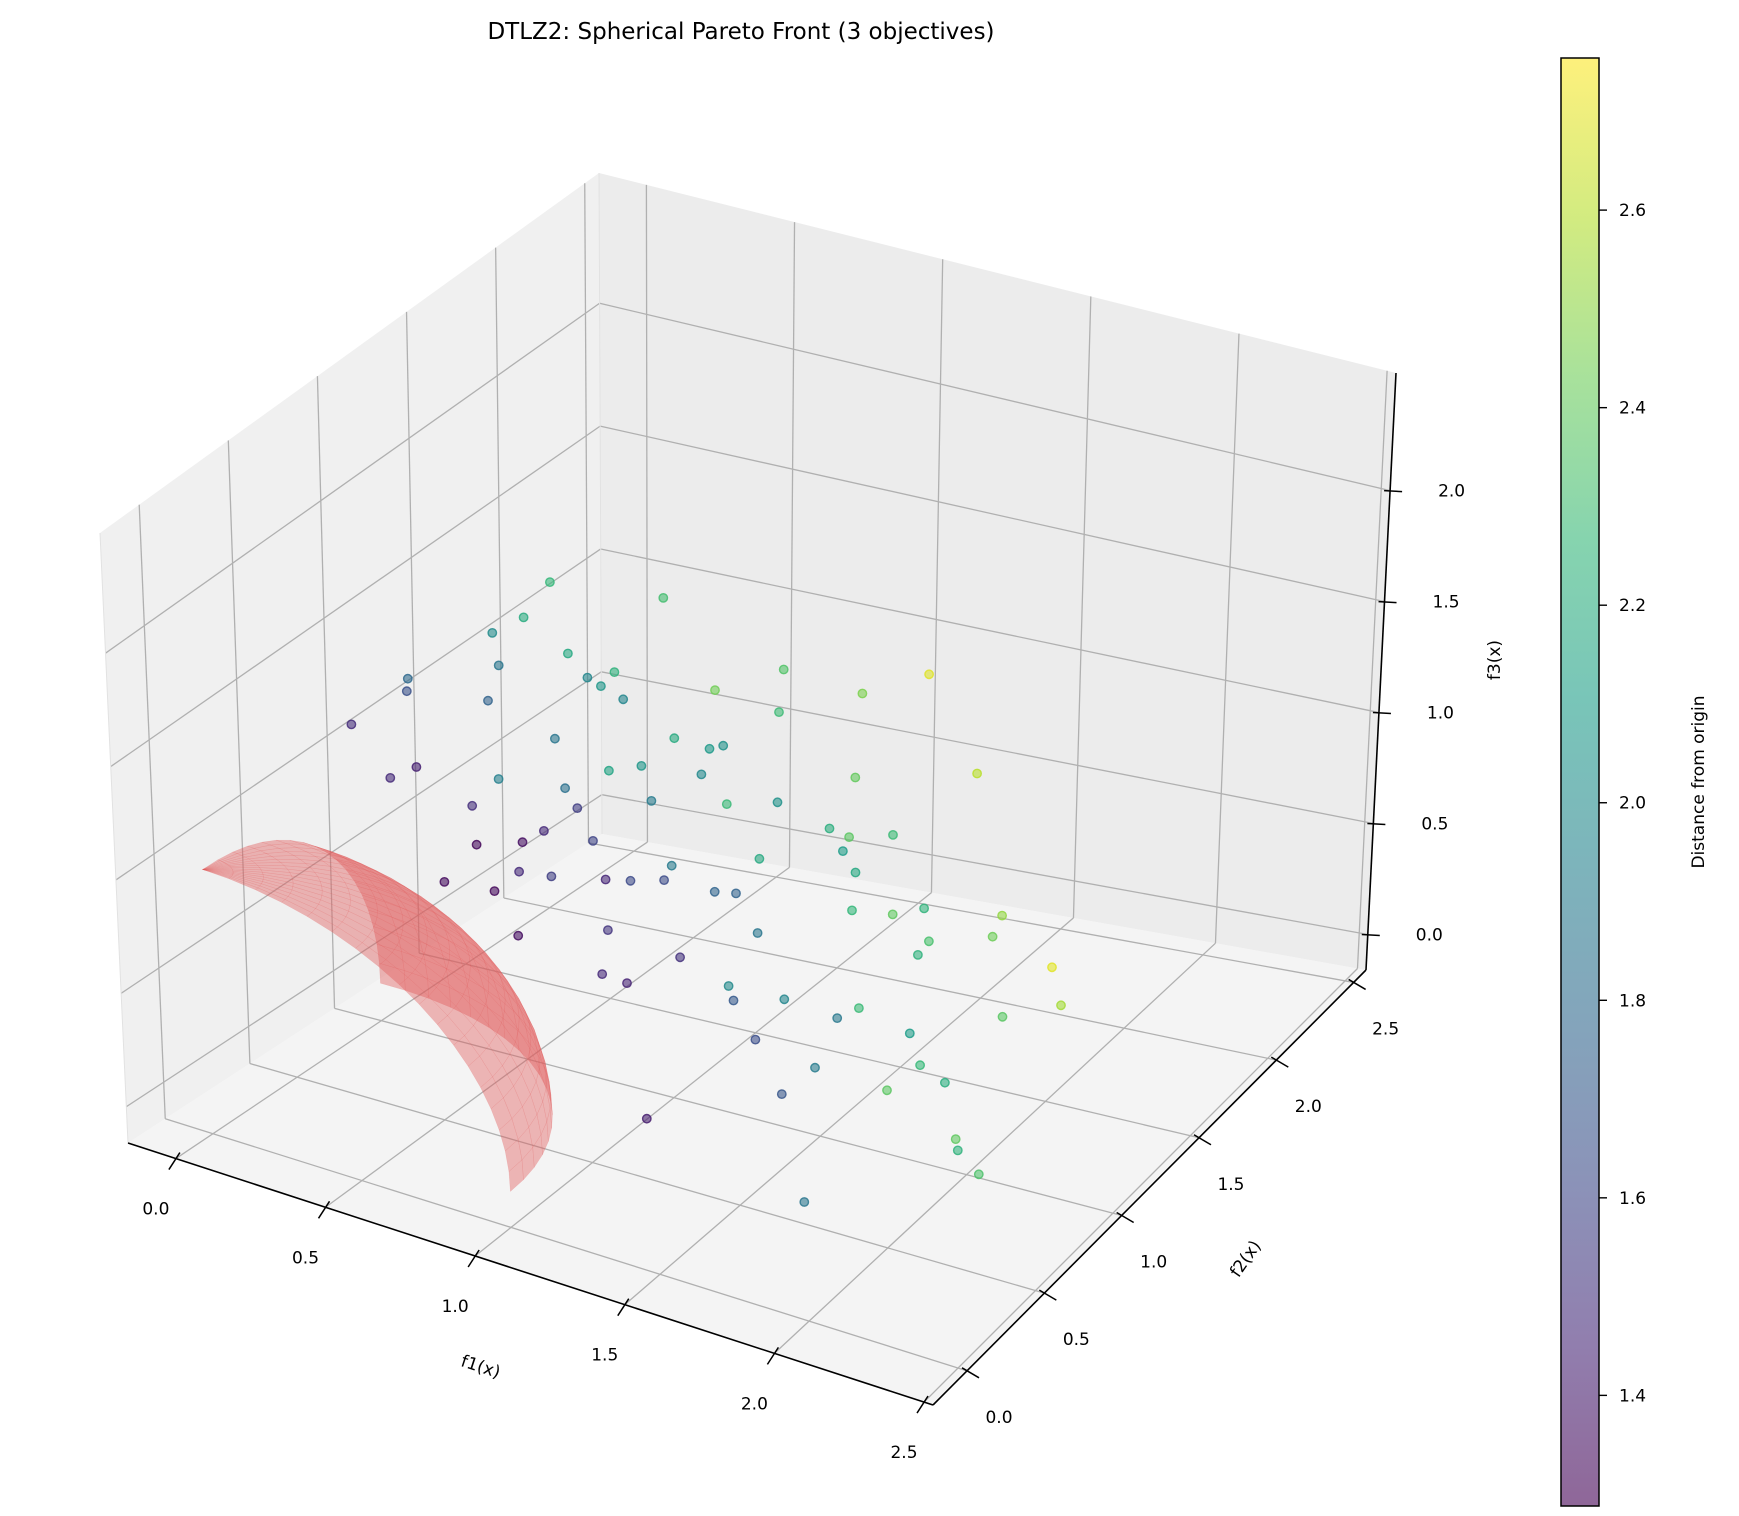 The height and width of the screenshot is (1516, 1739). I want to click on y-tick-mark, so click(1202, 1140).